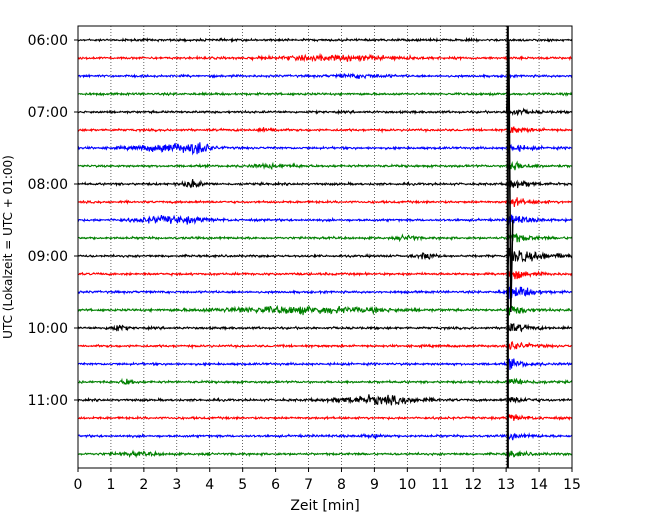 This screenshot has height=520, width=650. I want to click on x-tick-label: 6, so click(275, 485).